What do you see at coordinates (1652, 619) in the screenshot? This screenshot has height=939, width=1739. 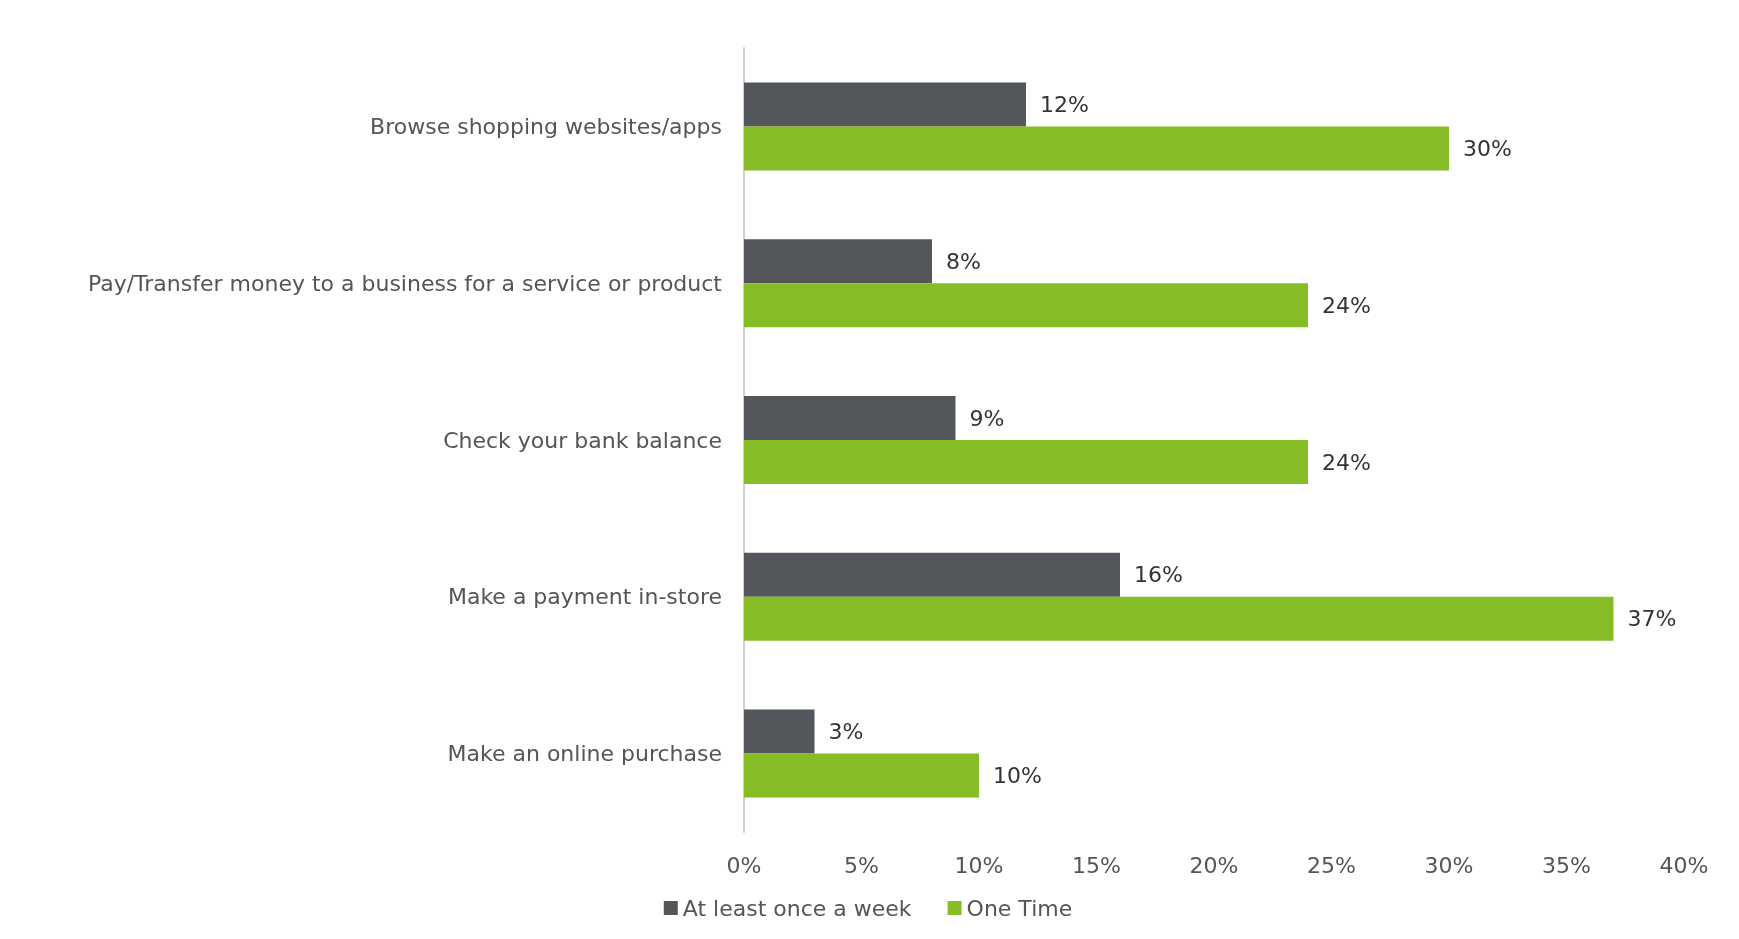 I see `data-label: 37%` at bounding box center [1652, 619].